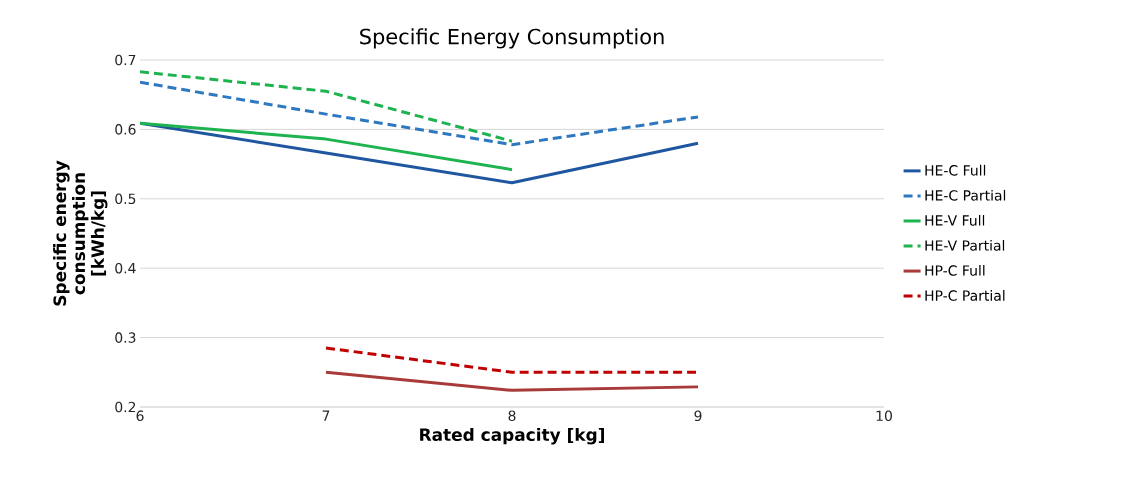  I want to click on y-tick-label: 0.5, so click(125, 199).